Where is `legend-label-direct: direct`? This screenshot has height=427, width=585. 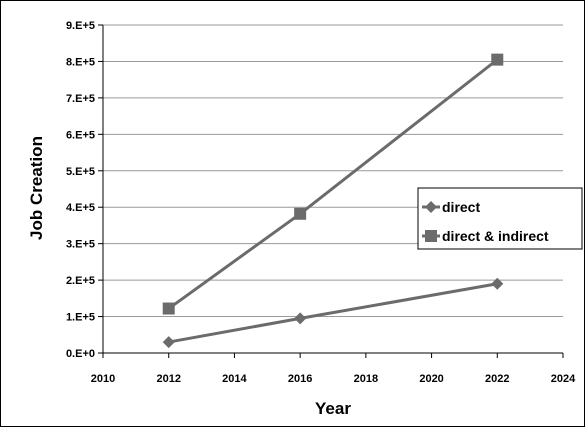
legend-label-direct: direct is located at coordinates (461, 207).